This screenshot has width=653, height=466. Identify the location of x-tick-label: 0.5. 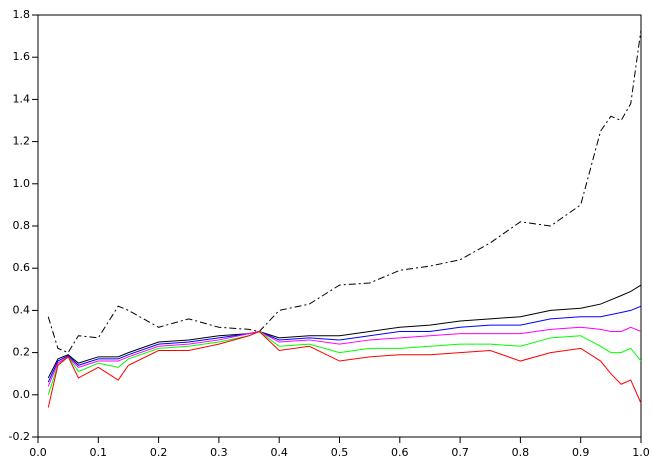
(340, 452).